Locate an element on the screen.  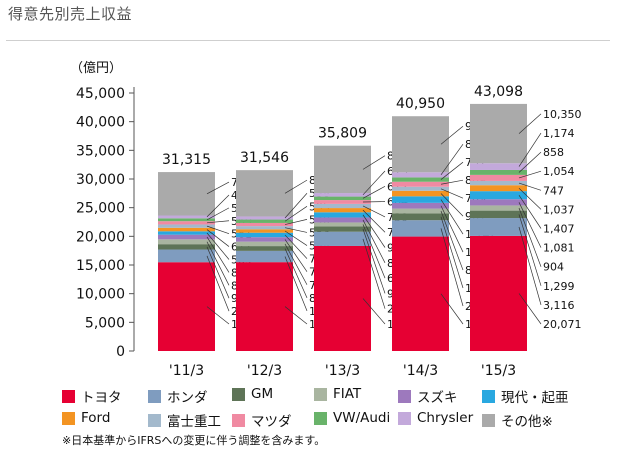
legend-item: GM is located at coordinates (252, 394).